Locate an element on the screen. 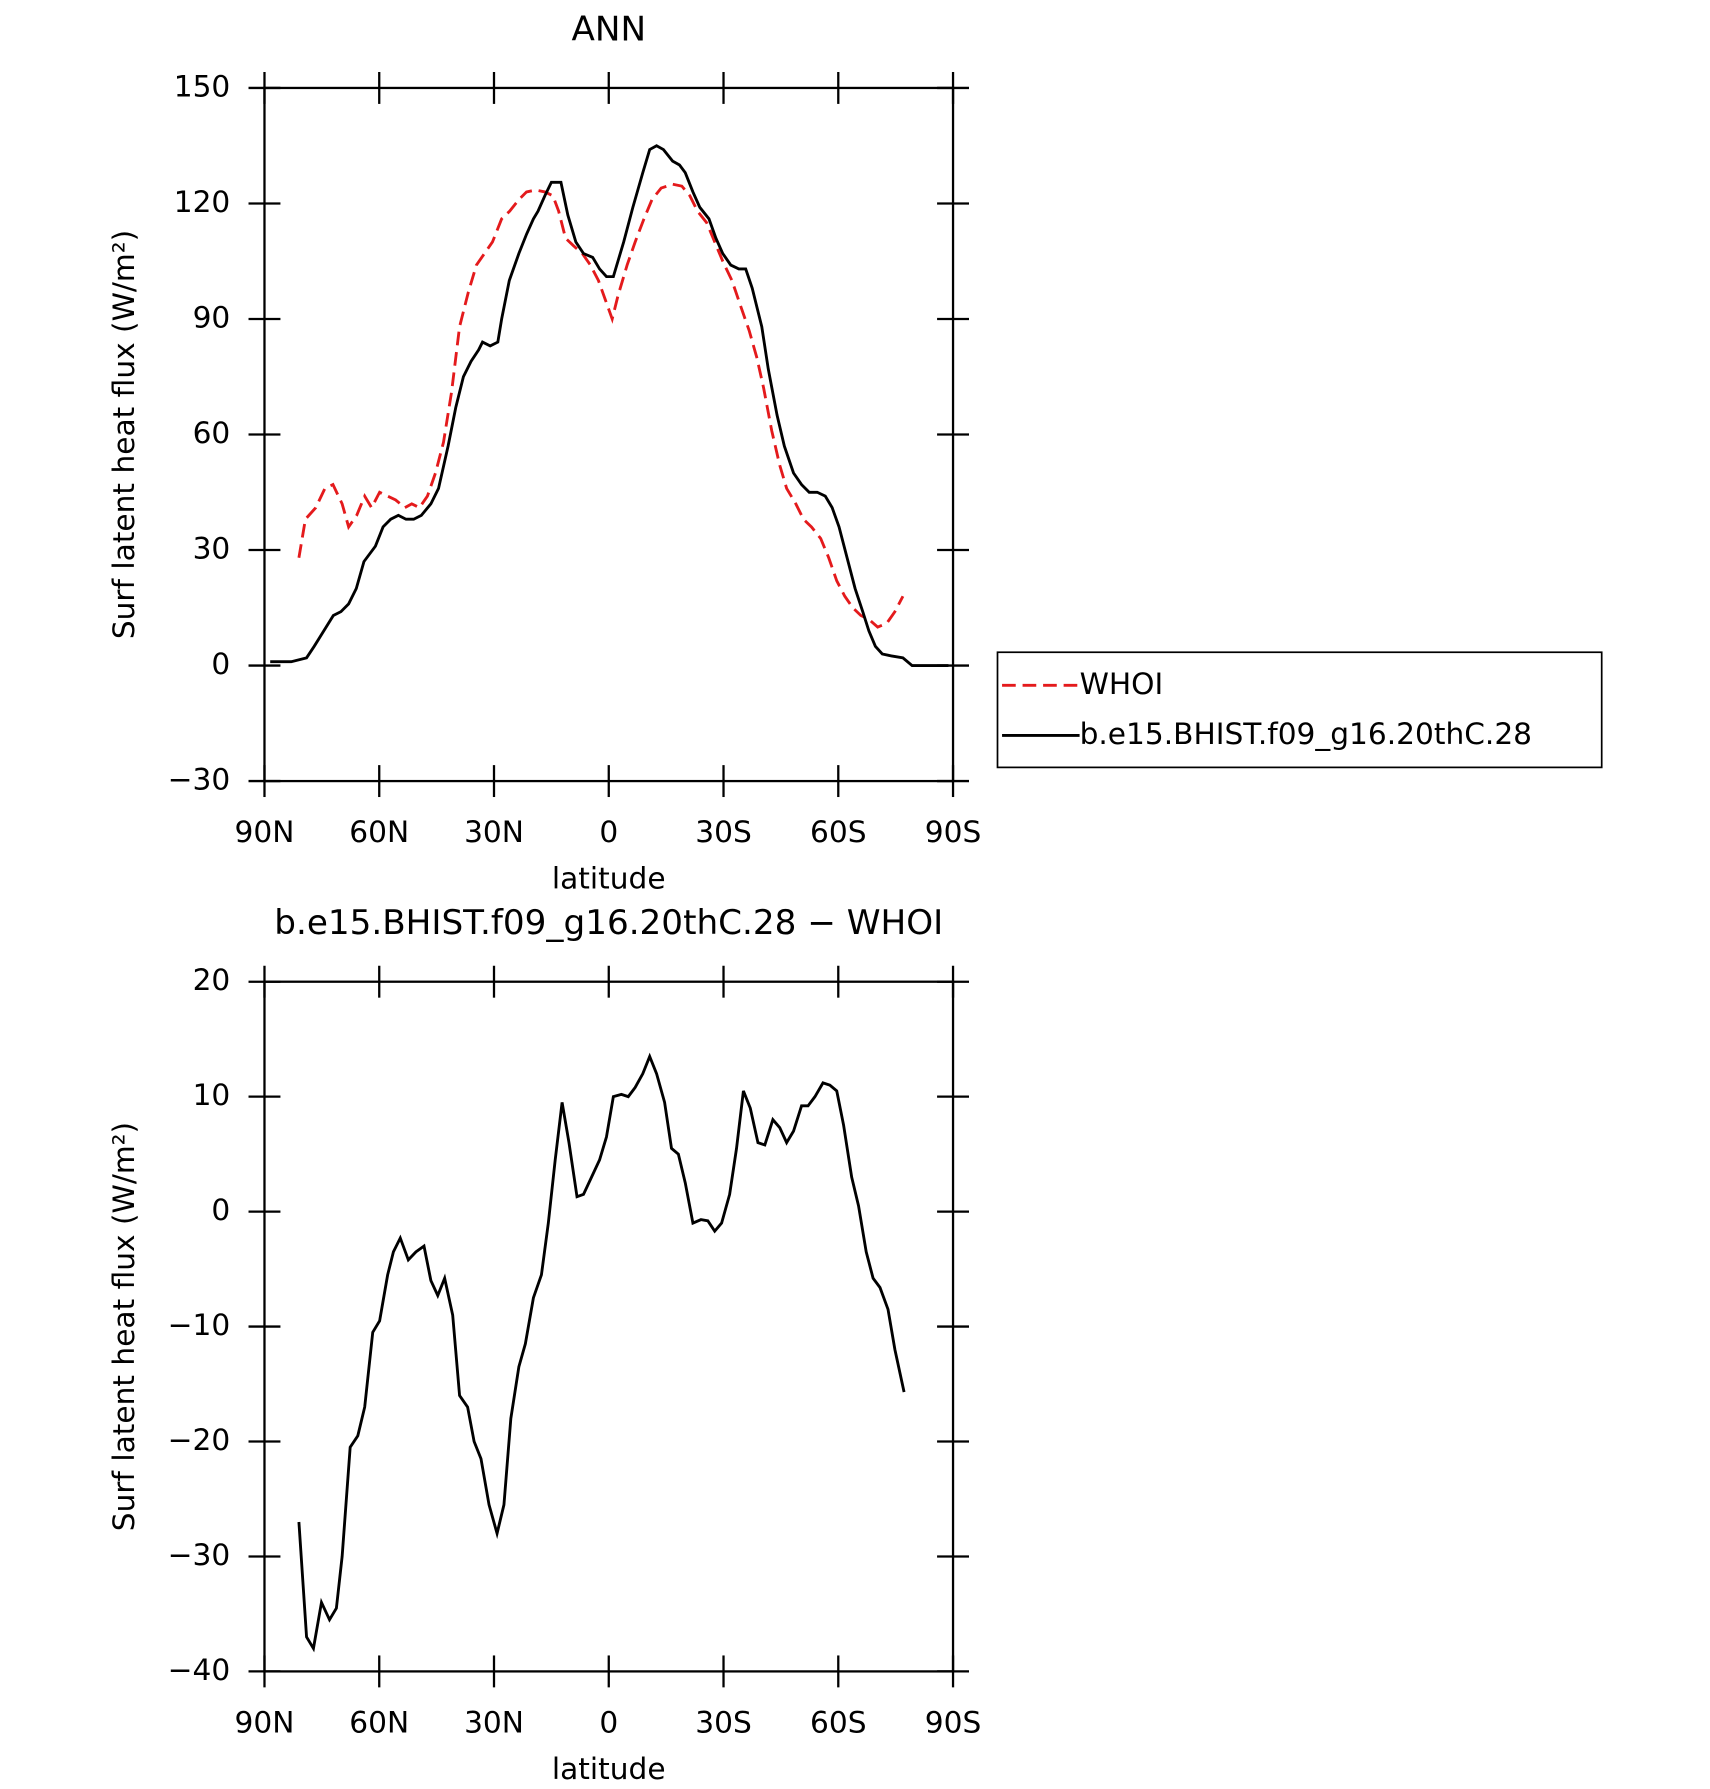 The width and height of the screenshot is (1710, 1789). y-tick-label: −20 is located at coordinates (199, 1439).